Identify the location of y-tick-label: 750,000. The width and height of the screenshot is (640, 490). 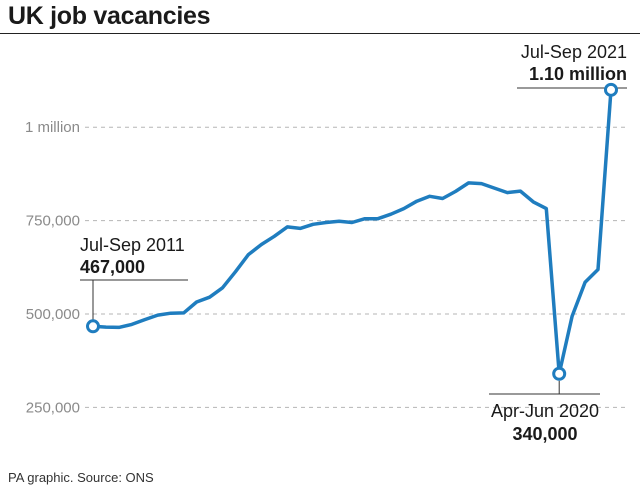
(53, 221).